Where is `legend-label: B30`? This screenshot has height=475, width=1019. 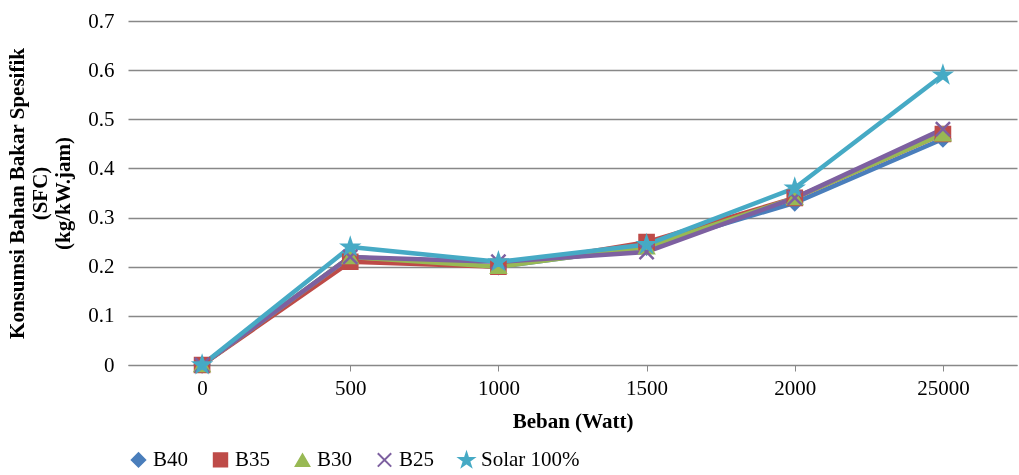
legend-label: B30 is located at coordinates (335, 459).